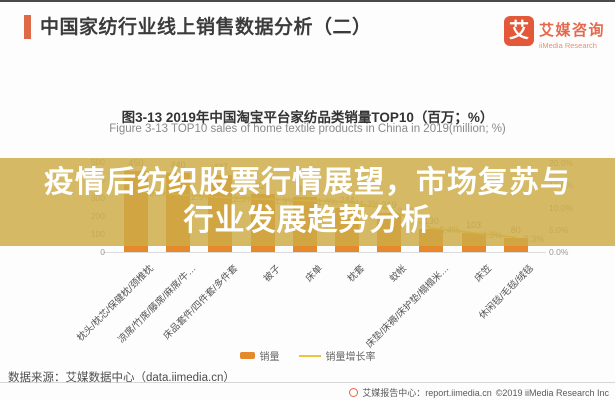 The height and width of the screenshot is (400, 615). Describe the element at coordinates (427, 393) in the screenshot. I see `report-center-text: 艾媒报告中心：report.iimedia.cn` at that location.